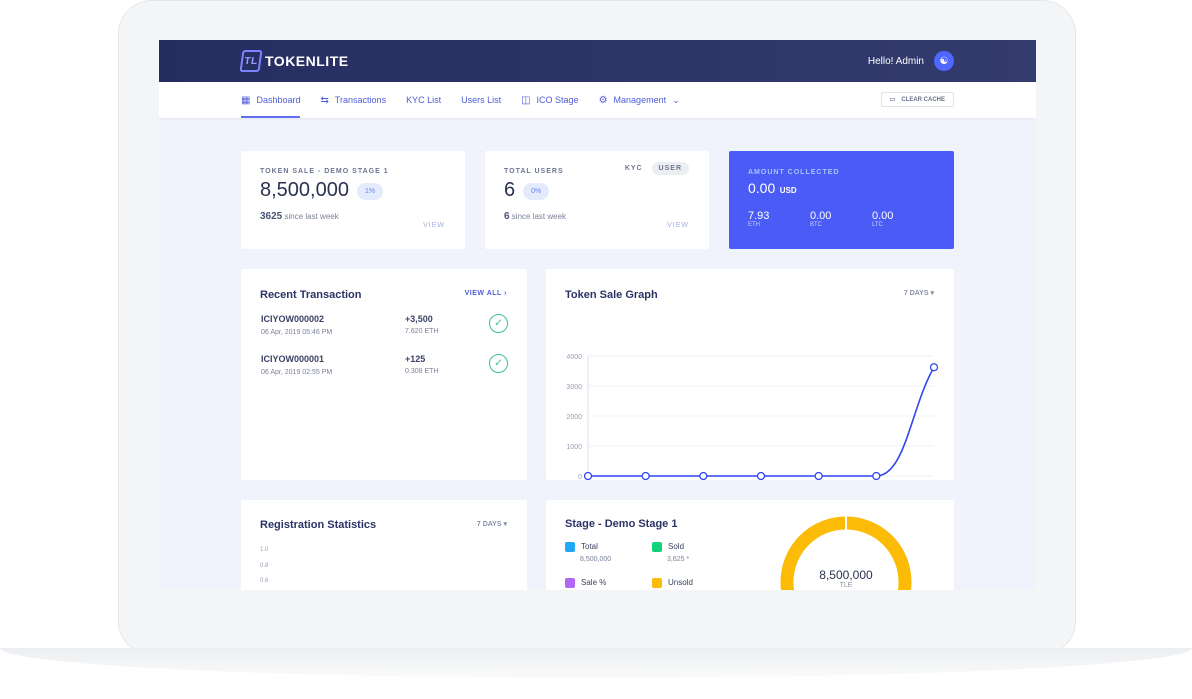  I want to click on grid-icon: ▦, so click(246, 100).